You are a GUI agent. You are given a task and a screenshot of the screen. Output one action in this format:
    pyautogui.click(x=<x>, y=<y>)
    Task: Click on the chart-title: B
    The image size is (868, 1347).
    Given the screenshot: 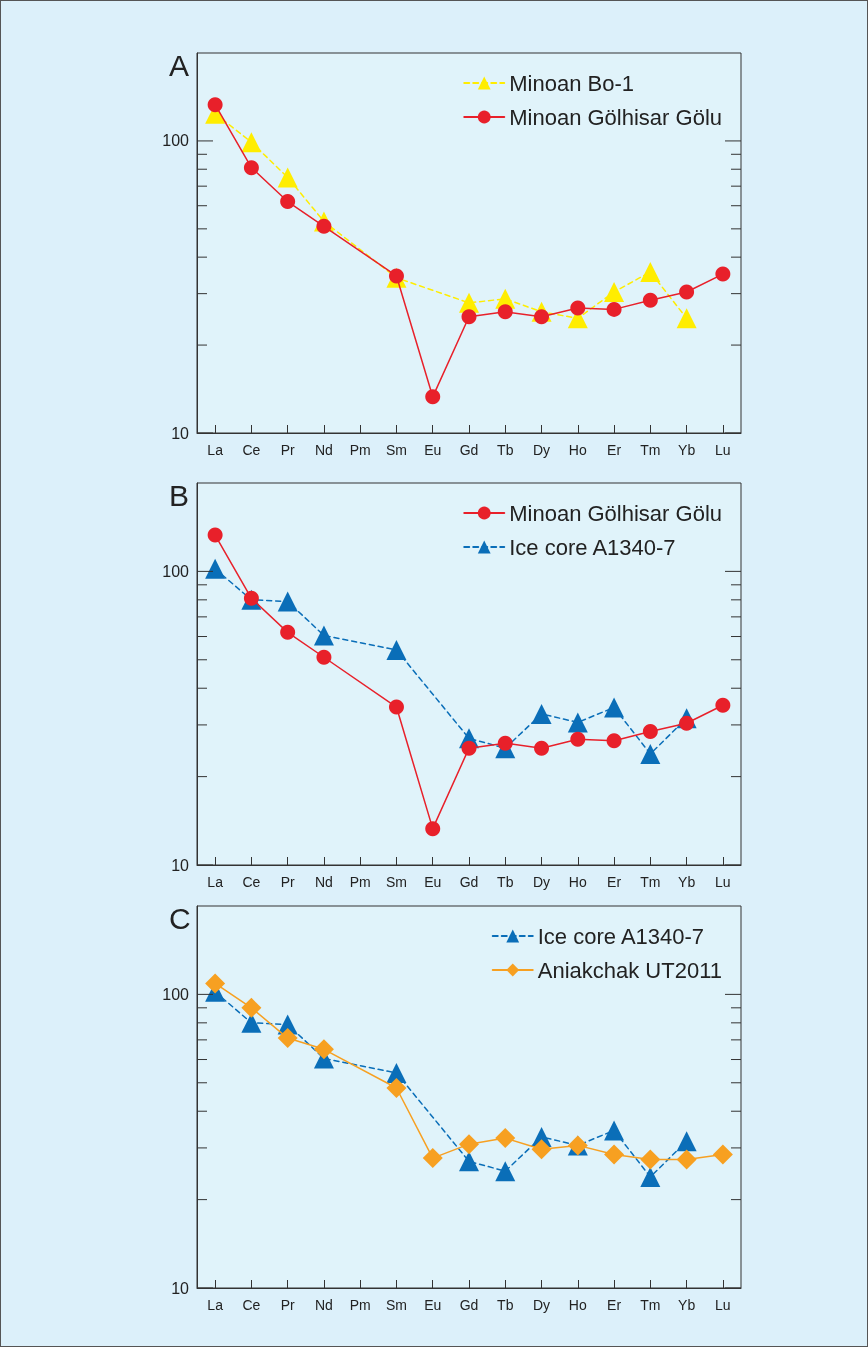 What is the action you would take?
    pyautogui.click(x=179, y=495)
    